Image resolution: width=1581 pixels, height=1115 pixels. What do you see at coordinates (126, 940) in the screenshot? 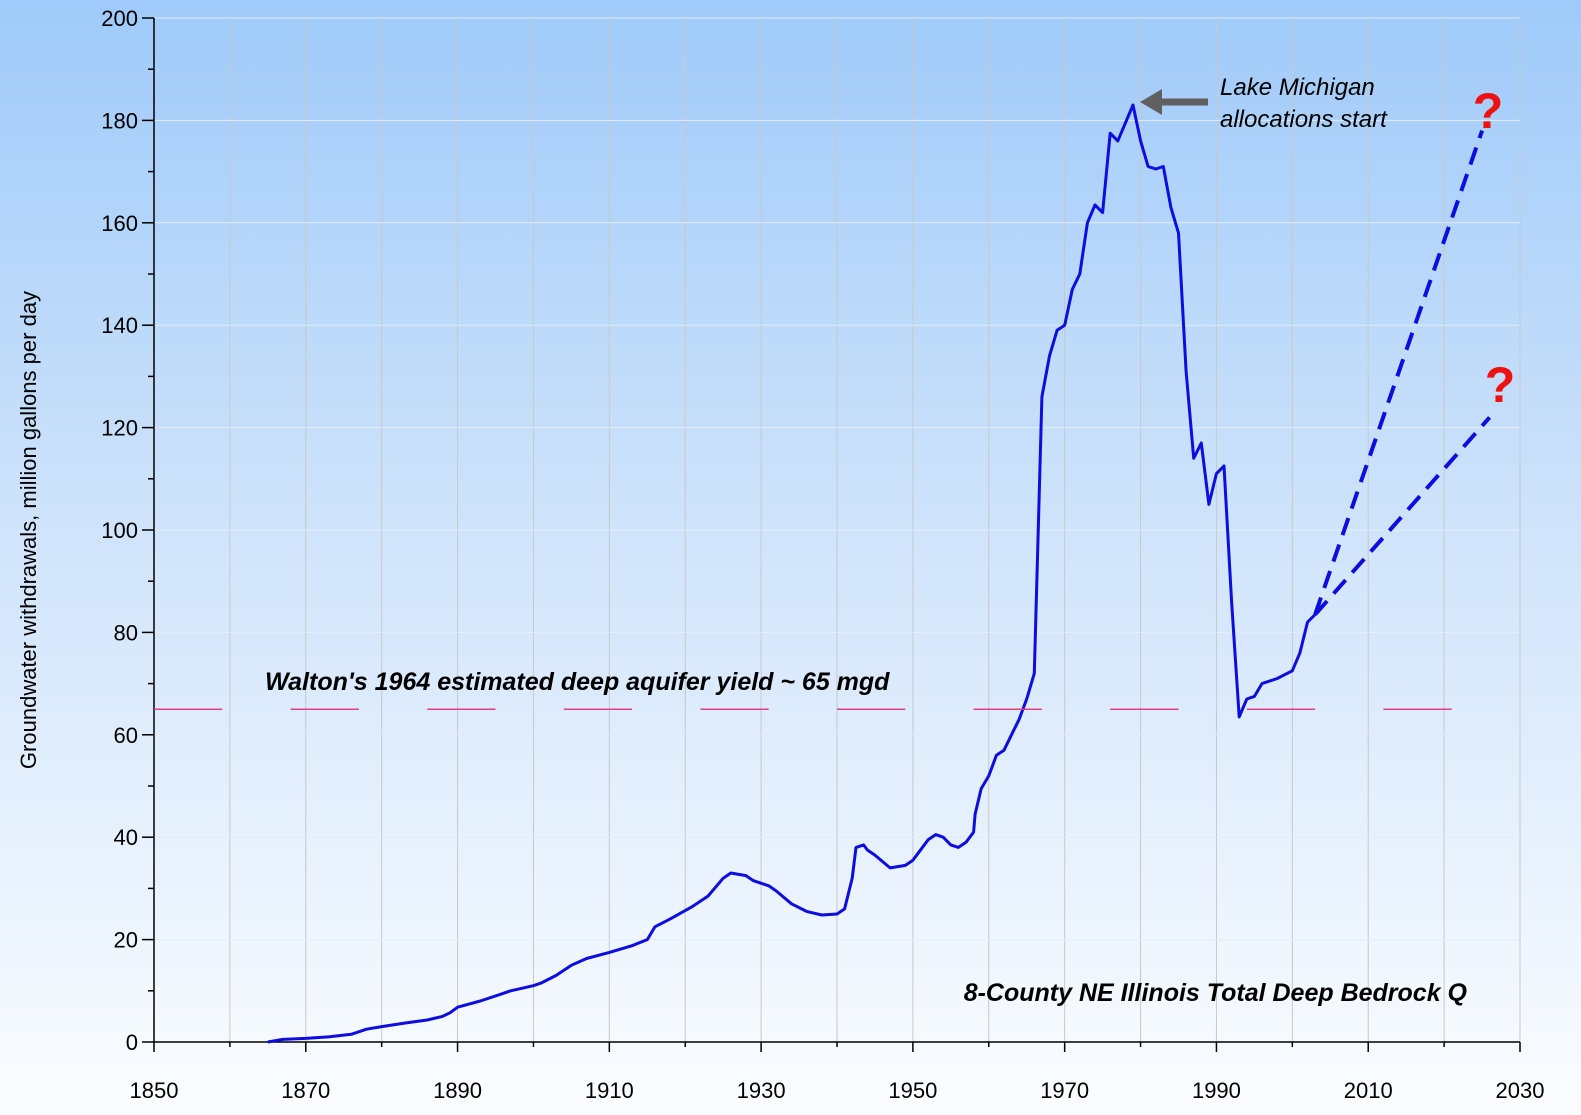
I see `y-tick-label: 20` at bounding box center [126, 940].